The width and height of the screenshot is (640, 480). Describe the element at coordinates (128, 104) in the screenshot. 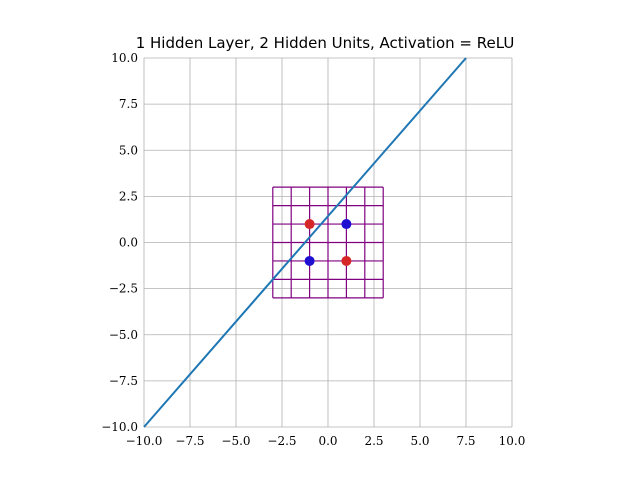

I see `y-tick-label: 7.5` at that location.